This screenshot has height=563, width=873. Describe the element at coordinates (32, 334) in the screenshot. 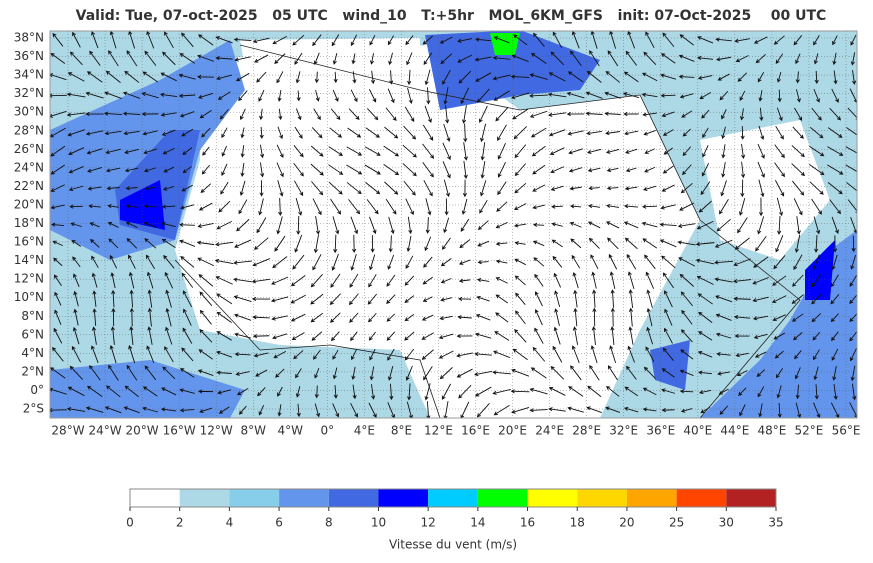

I see `lat-label: 6°N` at that location.